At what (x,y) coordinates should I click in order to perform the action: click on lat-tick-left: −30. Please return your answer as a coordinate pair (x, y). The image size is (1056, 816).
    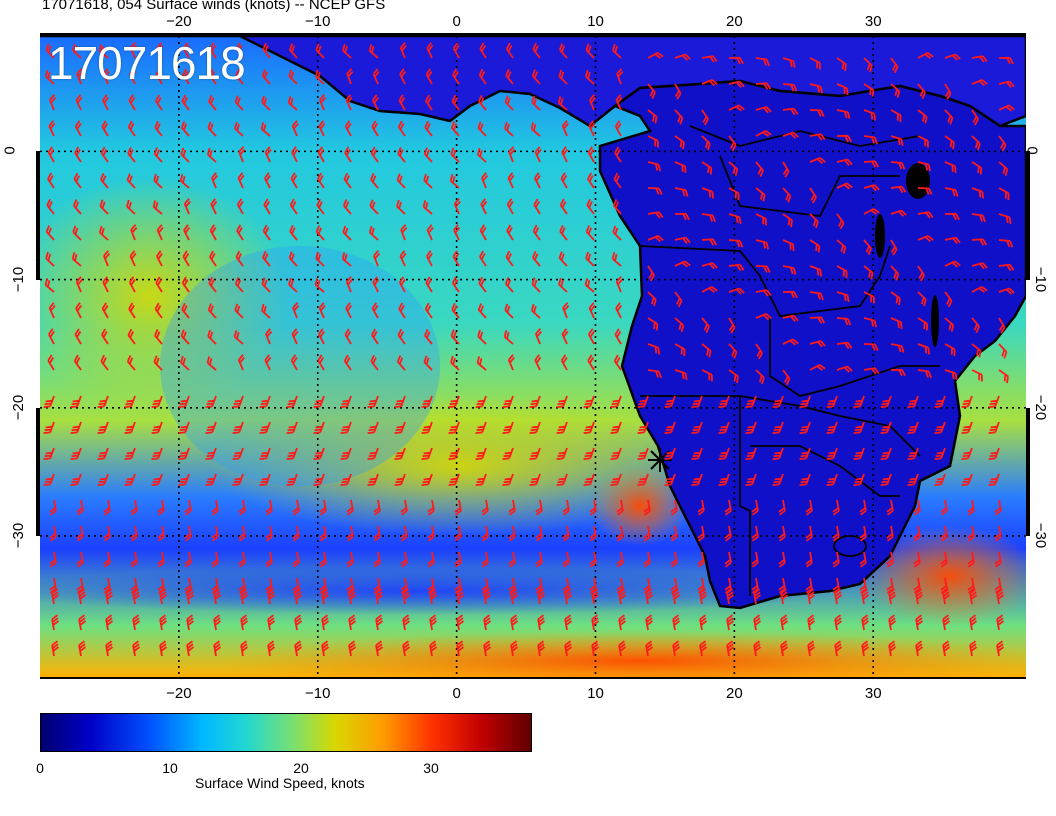
    Looking at the image, I should click on (19, 535).